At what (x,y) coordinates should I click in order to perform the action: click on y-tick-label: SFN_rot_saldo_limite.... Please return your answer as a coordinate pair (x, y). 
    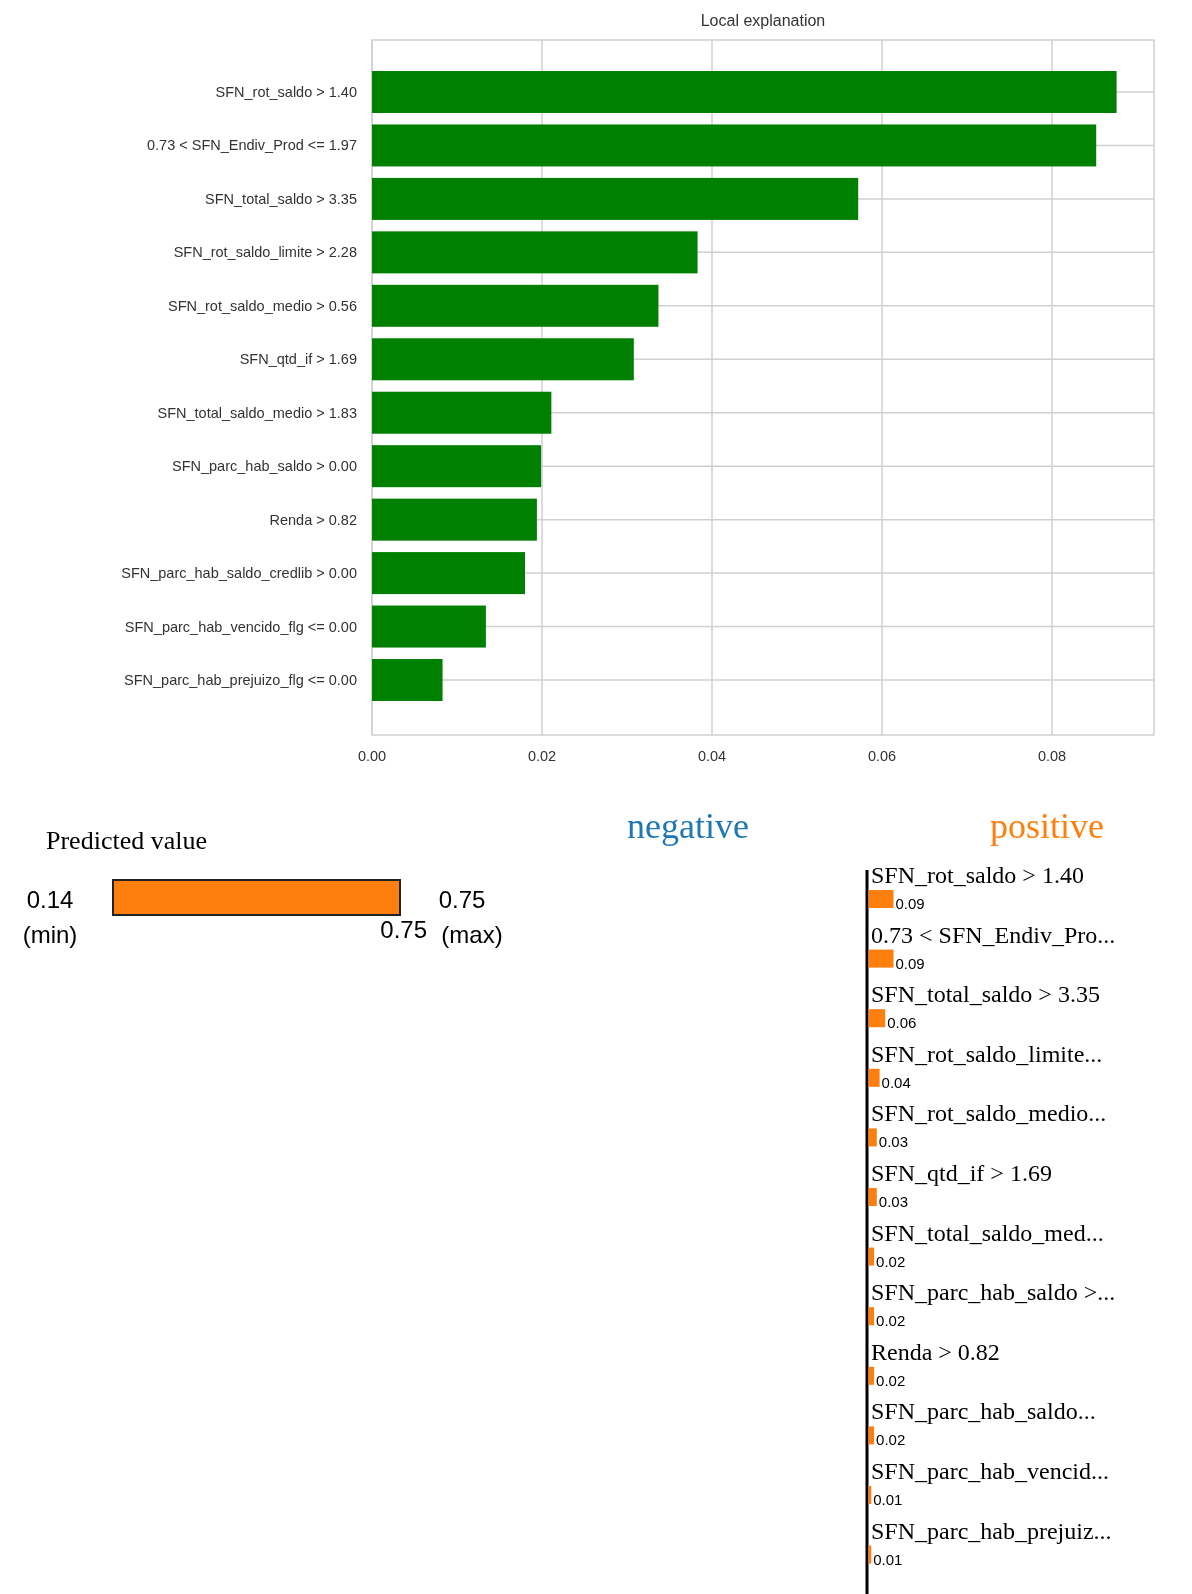
    Looking at the image, I should click on (987, 1053).